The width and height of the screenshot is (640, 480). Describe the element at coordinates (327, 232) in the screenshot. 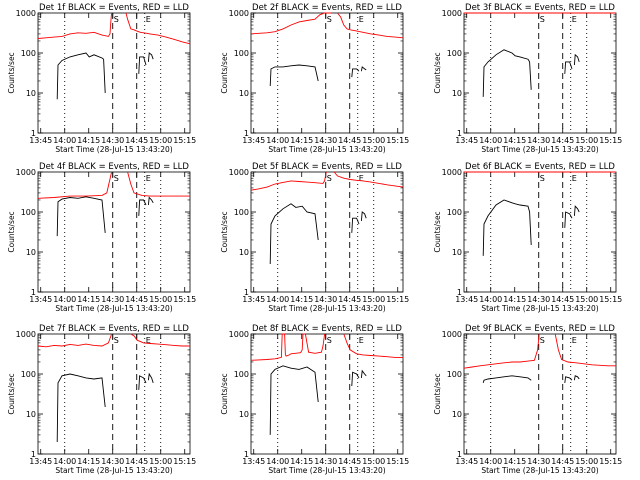

I see `plot-frame` at that location.